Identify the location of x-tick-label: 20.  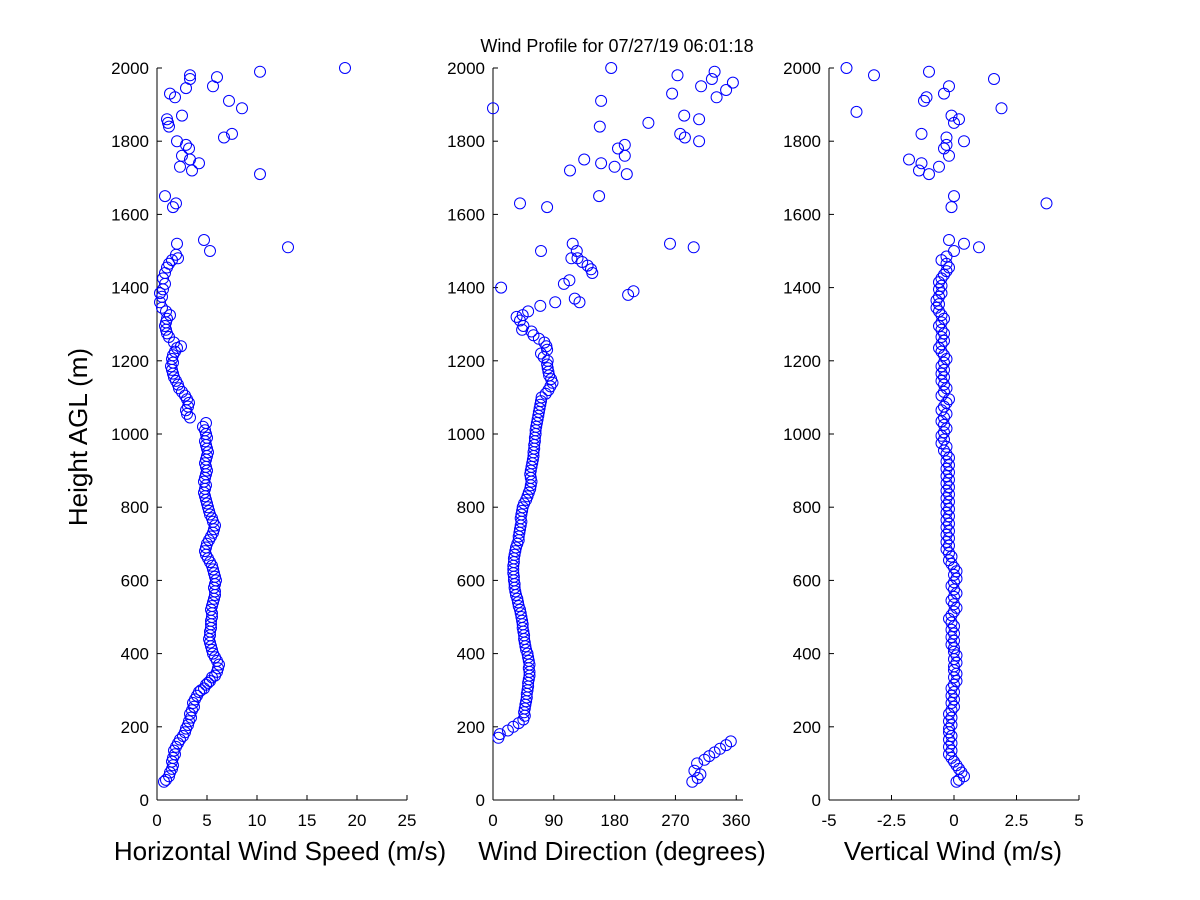
(357, 820).